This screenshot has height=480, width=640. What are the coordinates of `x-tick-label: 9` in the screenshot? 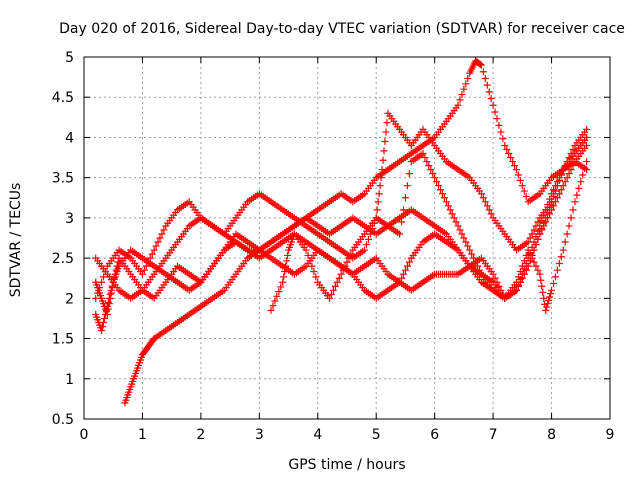 It's located at (610, 435).